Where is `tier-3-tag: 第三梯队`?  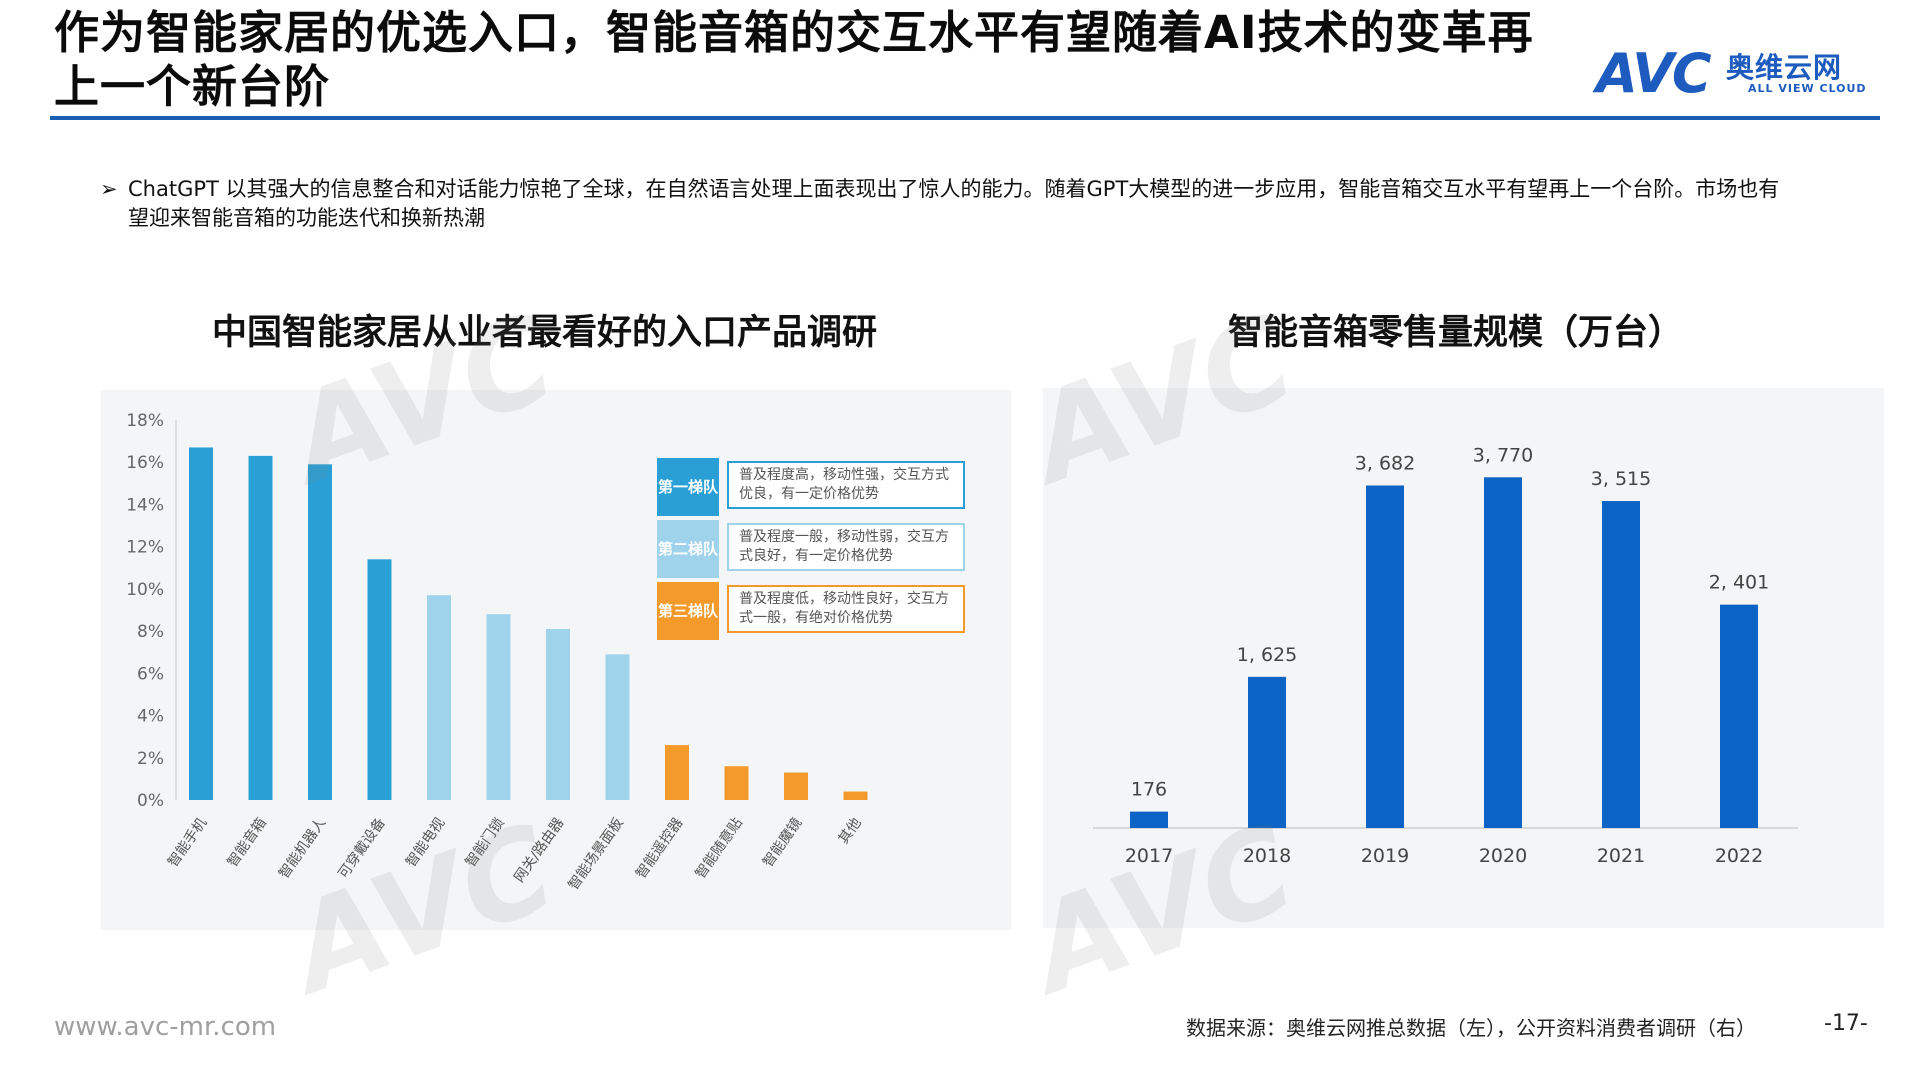
tier-3-tag: 第三梯队 is located at coordinates (688, 611).